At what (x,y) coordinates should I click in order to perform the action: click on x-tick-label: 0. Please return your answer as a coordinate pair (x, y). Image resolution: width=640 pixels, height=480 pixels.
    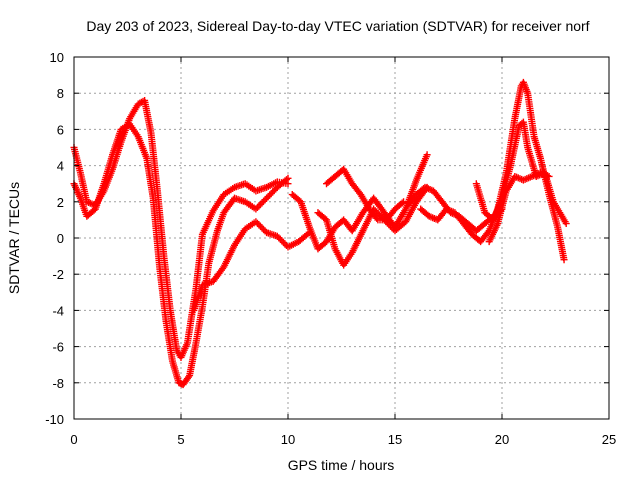
    Looking at the image, I should click on (73, 439).